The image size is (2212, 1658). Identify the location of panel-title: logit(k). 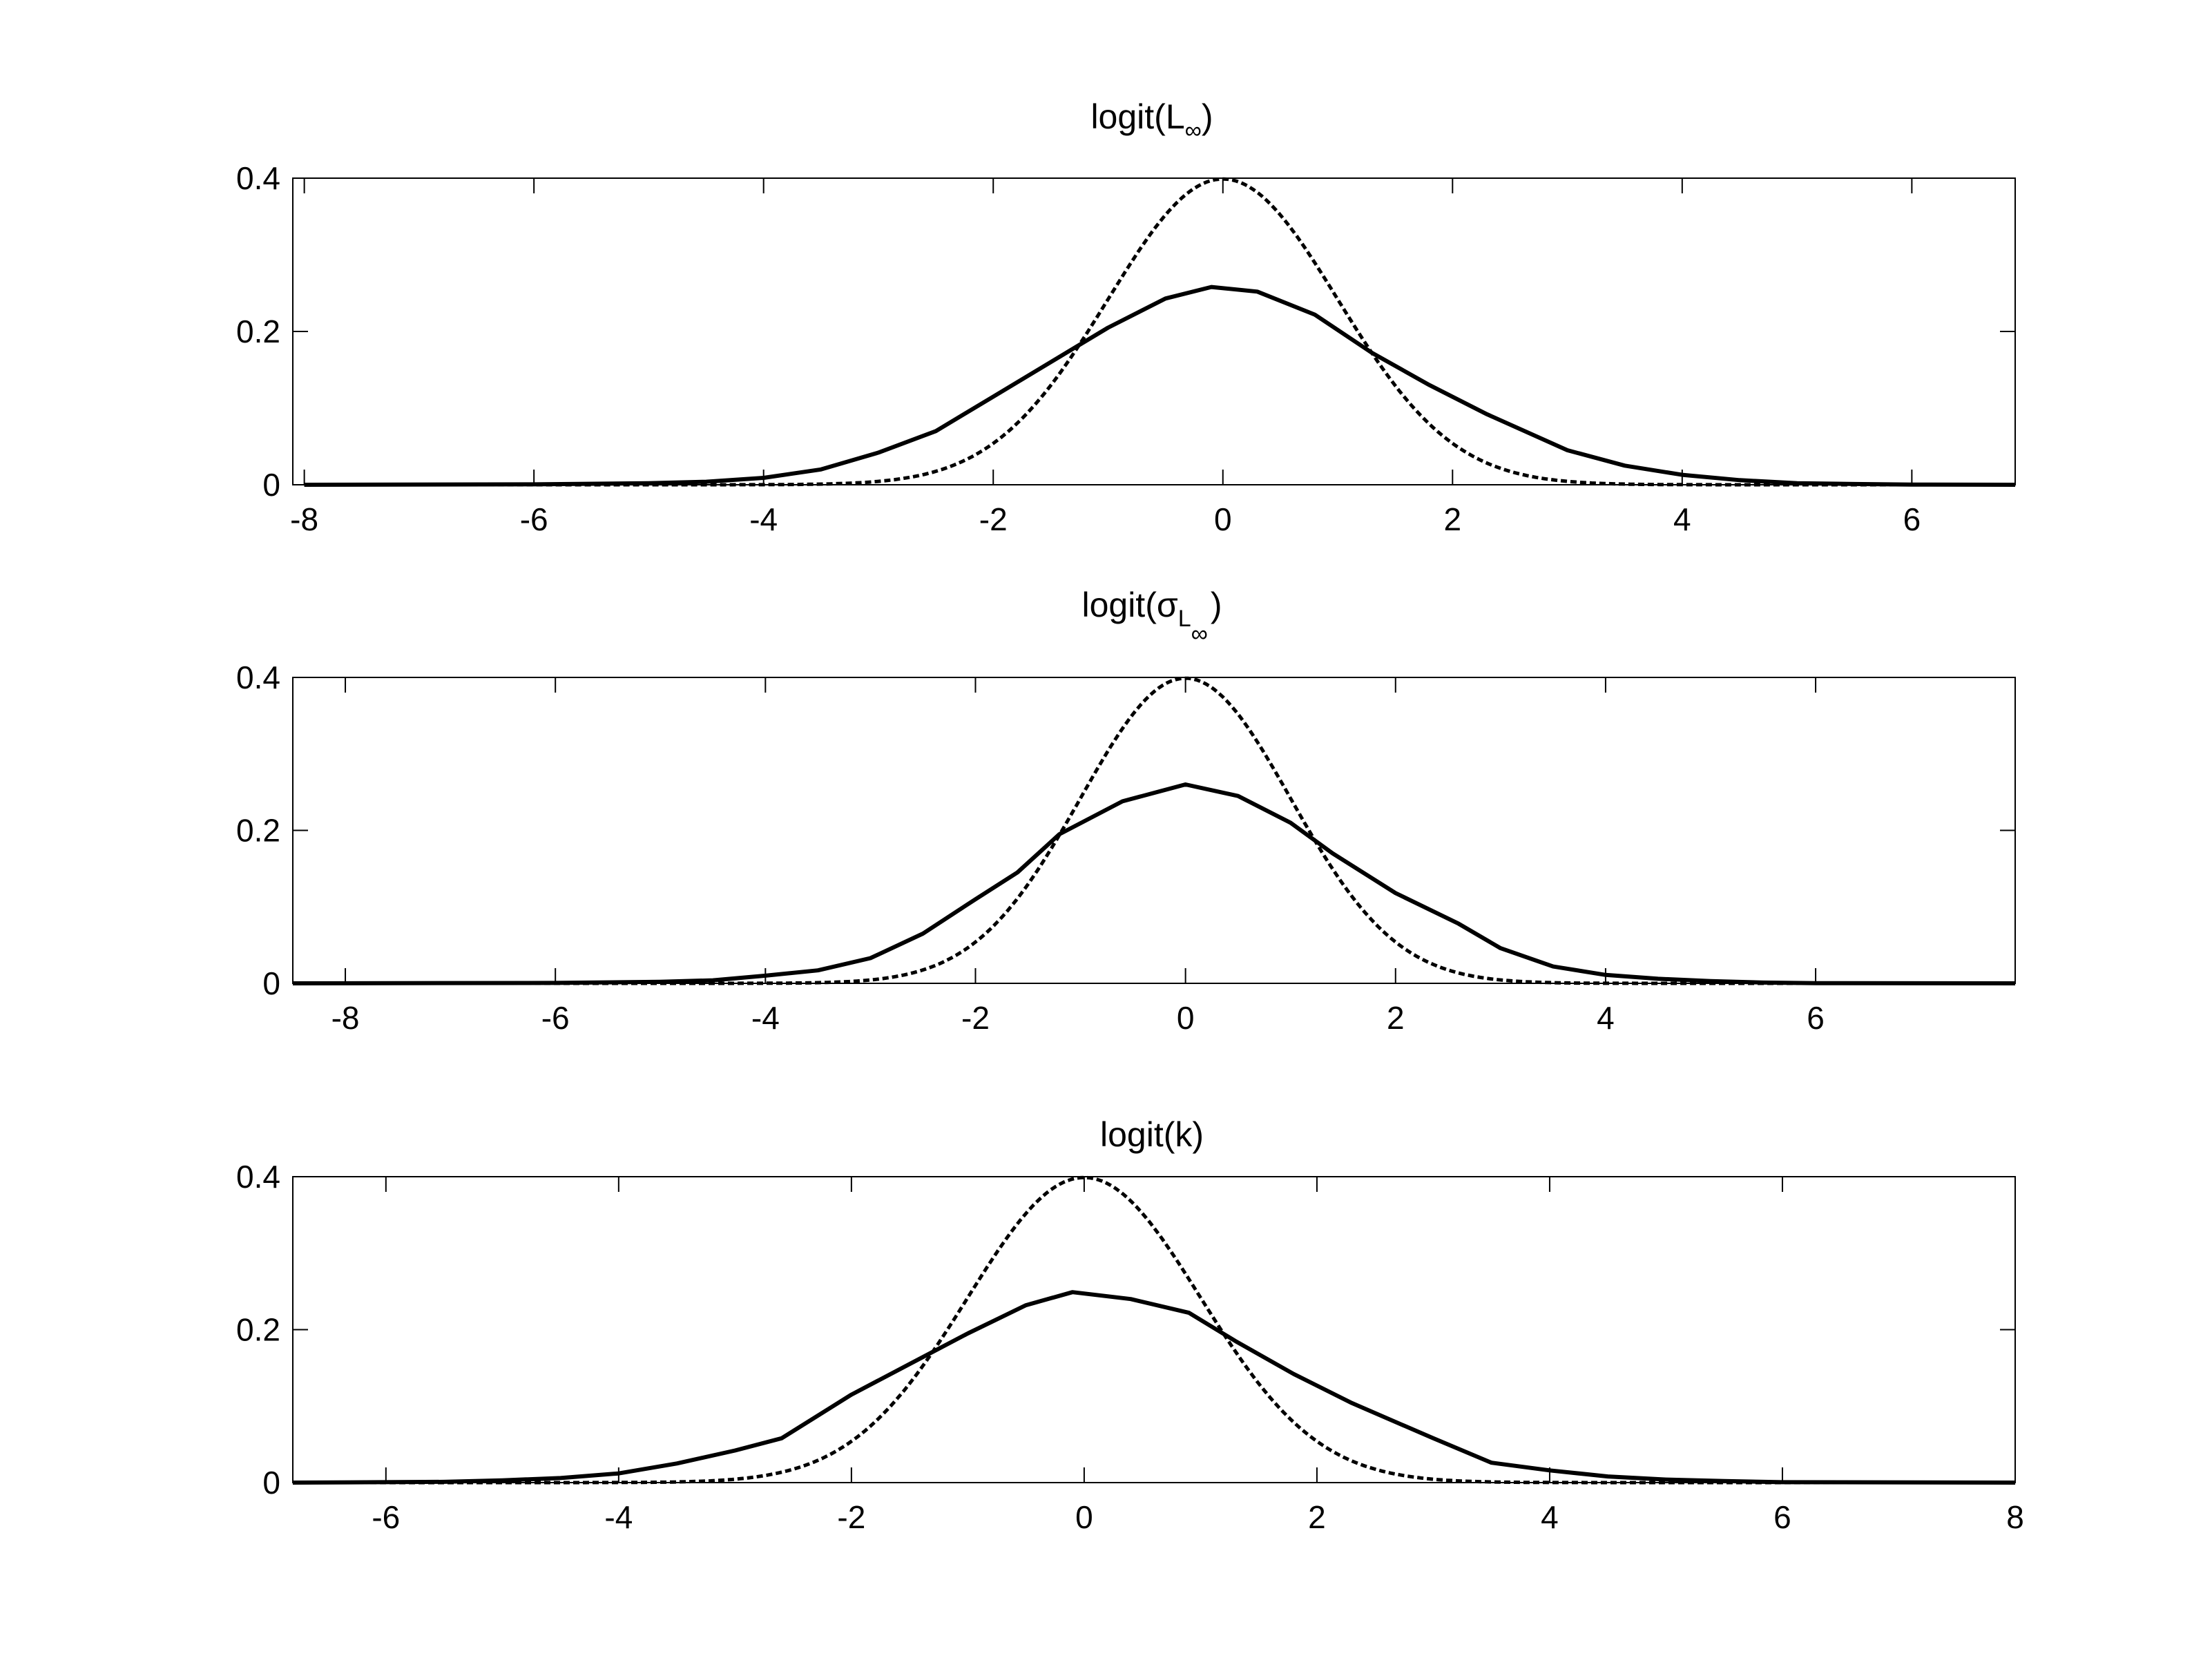
(1152, 1134).